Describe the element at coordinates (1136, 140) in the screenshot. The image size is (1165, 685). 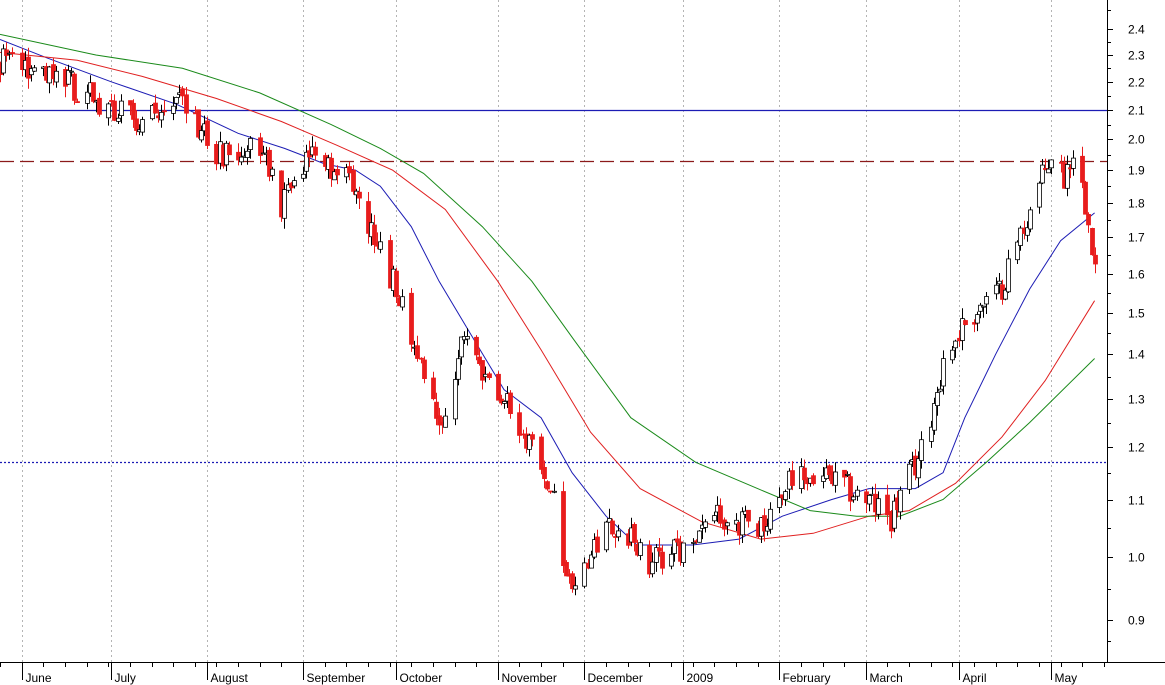
I see `y-tick-label: 2.0` at that location.